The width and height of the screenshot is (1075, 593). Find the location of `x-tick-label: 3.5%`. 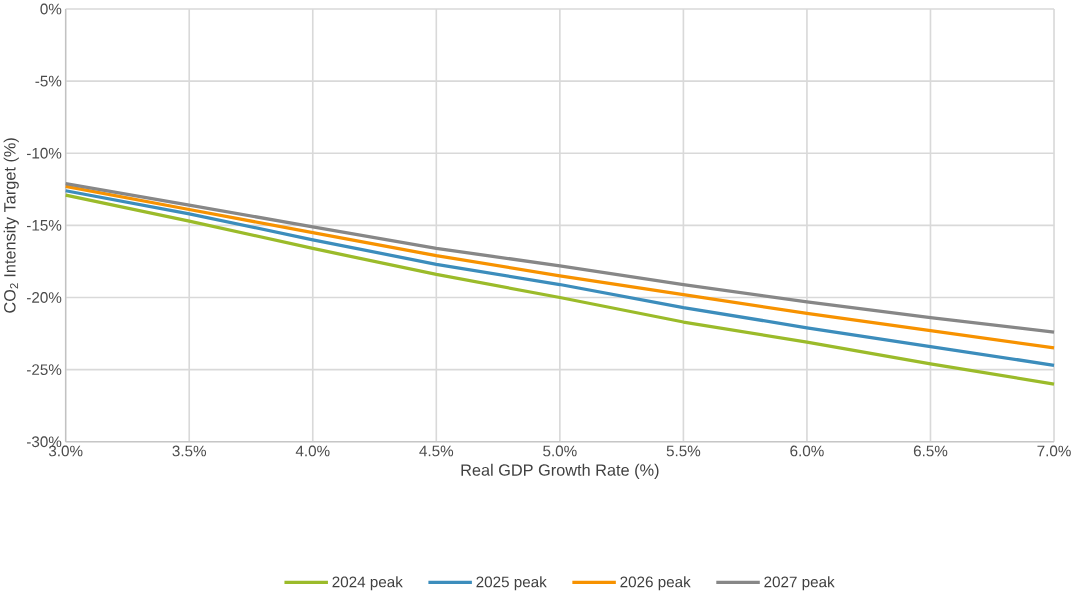

x-tick-label: 3.5% is located at coordinates (189, 451).